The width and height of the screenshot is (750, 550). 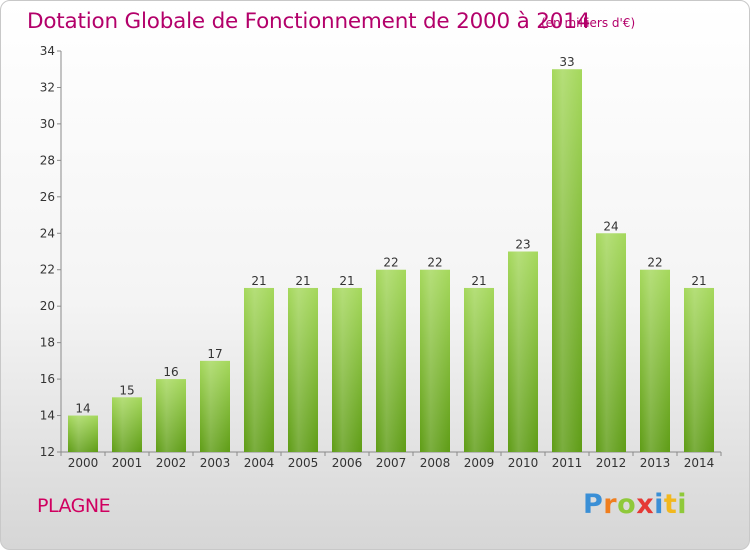 I want to click on bar-2009, so click(x=479, y=369).